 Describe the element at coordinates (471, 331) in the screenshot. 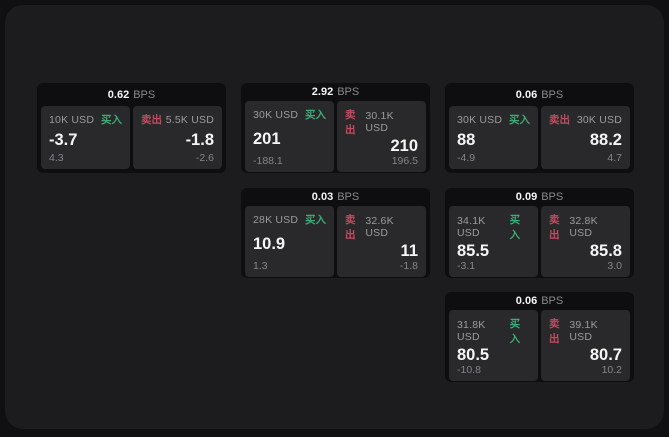

I see `buy-amount: 31.8K USD` at that location.